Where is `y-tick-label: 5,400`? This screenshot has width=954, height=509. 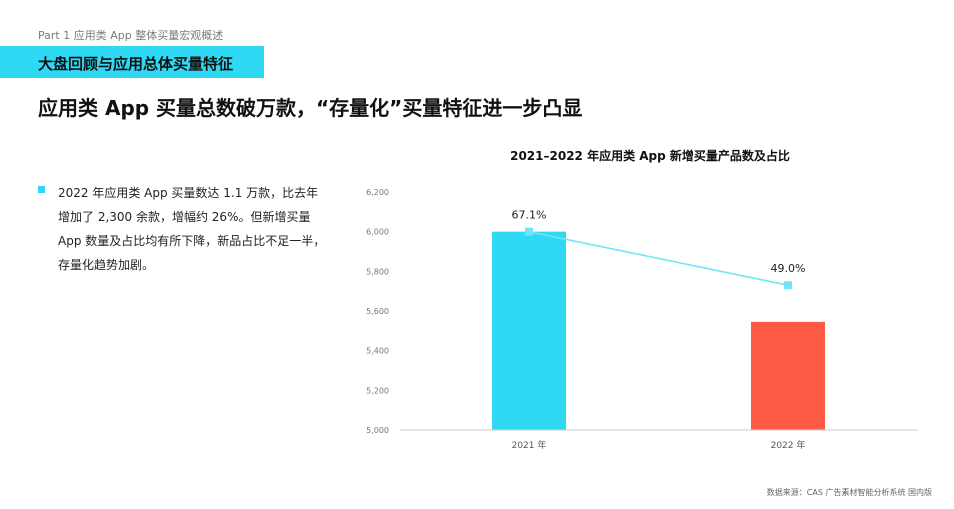 y-tick-label: 5,400 is located at coordinates (377, 351).